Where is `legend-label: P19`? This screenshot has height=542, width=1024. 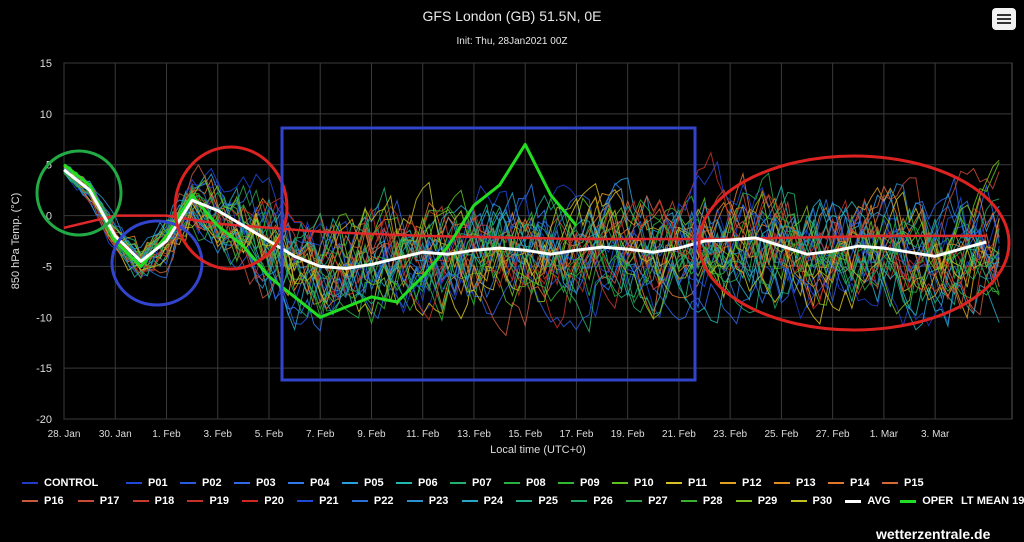
legend-label: P19 is located at coordinates (219, 501).